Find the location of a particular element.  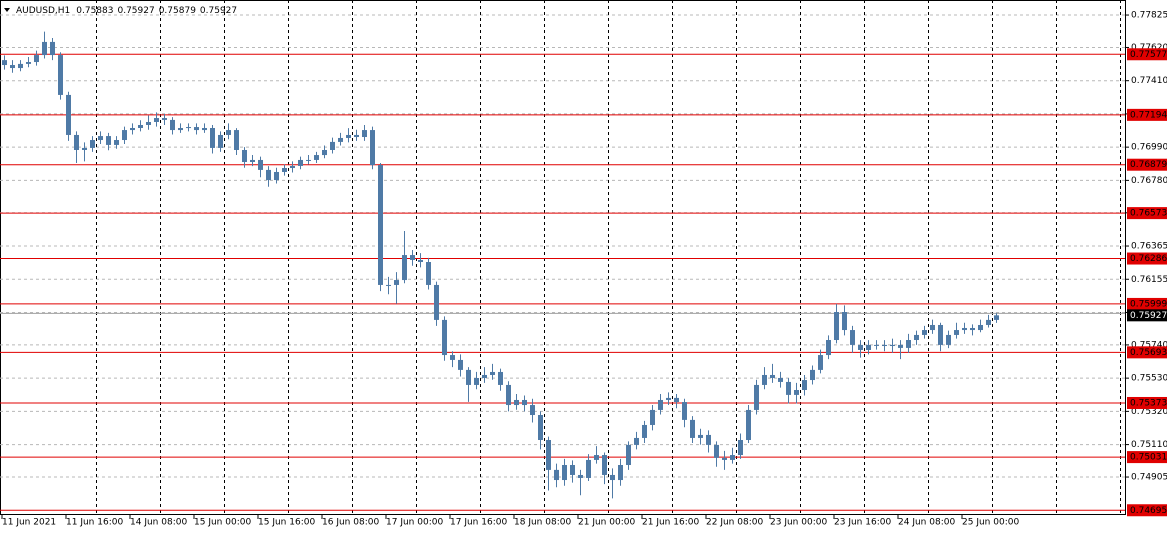

symbol: AUDUSD,H1 is located at coordinates (43, 11).